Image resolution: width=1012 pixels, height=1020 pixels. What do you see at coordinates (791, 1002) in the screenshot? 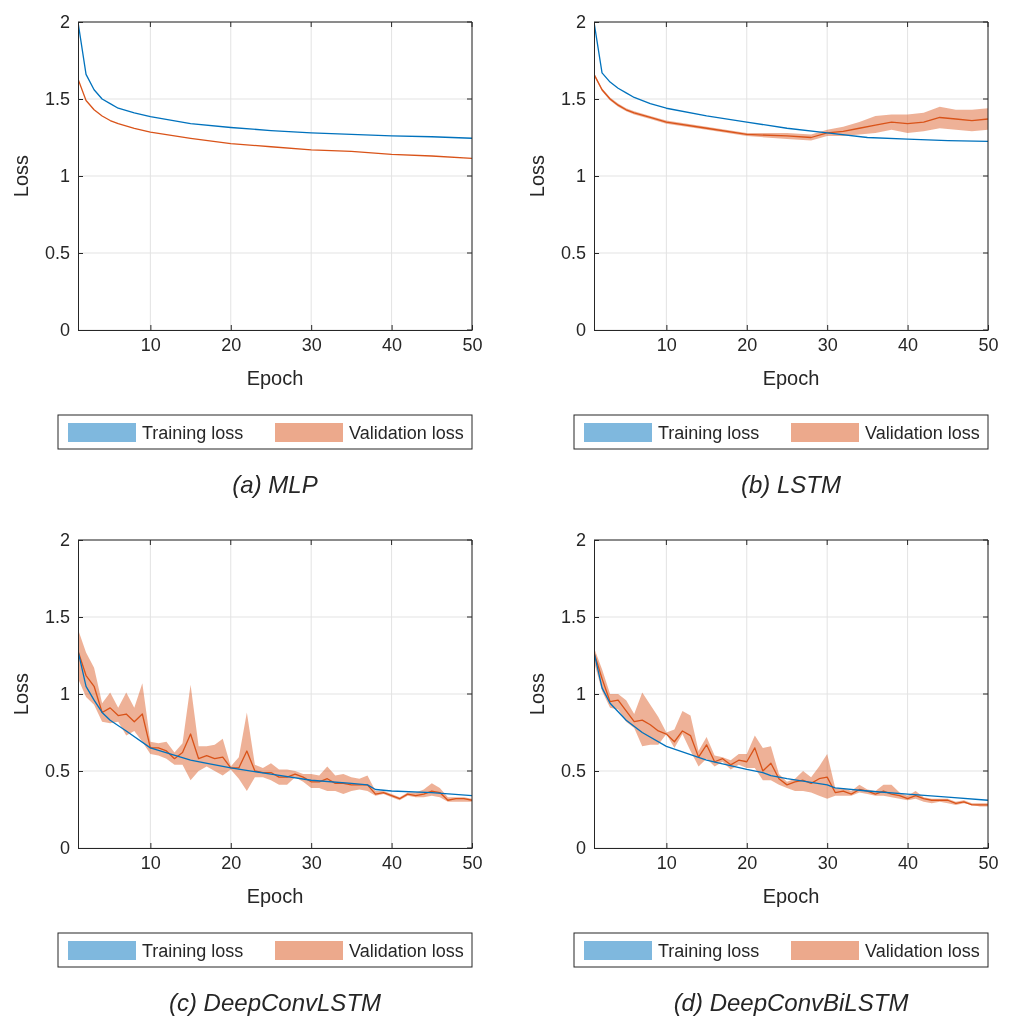
I see `text: (d) DeepConvBiLSTM` at bounding box center [791, 1002].